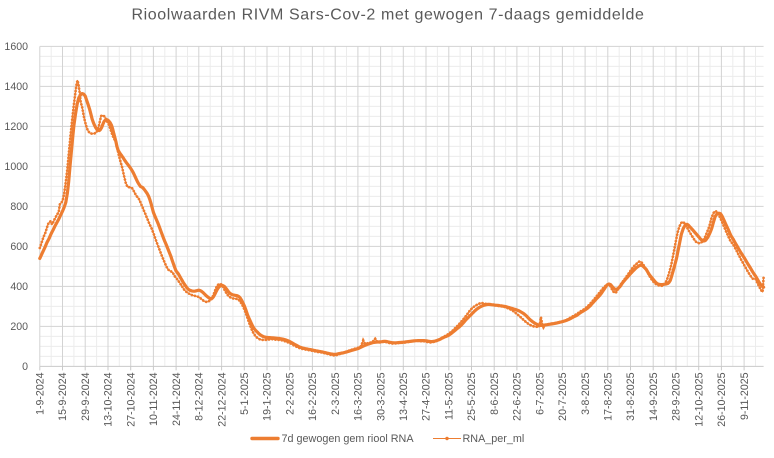  What do you see at coordinates (336, 393) in the screenshot?
I see `svg-text: 2-3-2025` at bounding box center [336, 393].